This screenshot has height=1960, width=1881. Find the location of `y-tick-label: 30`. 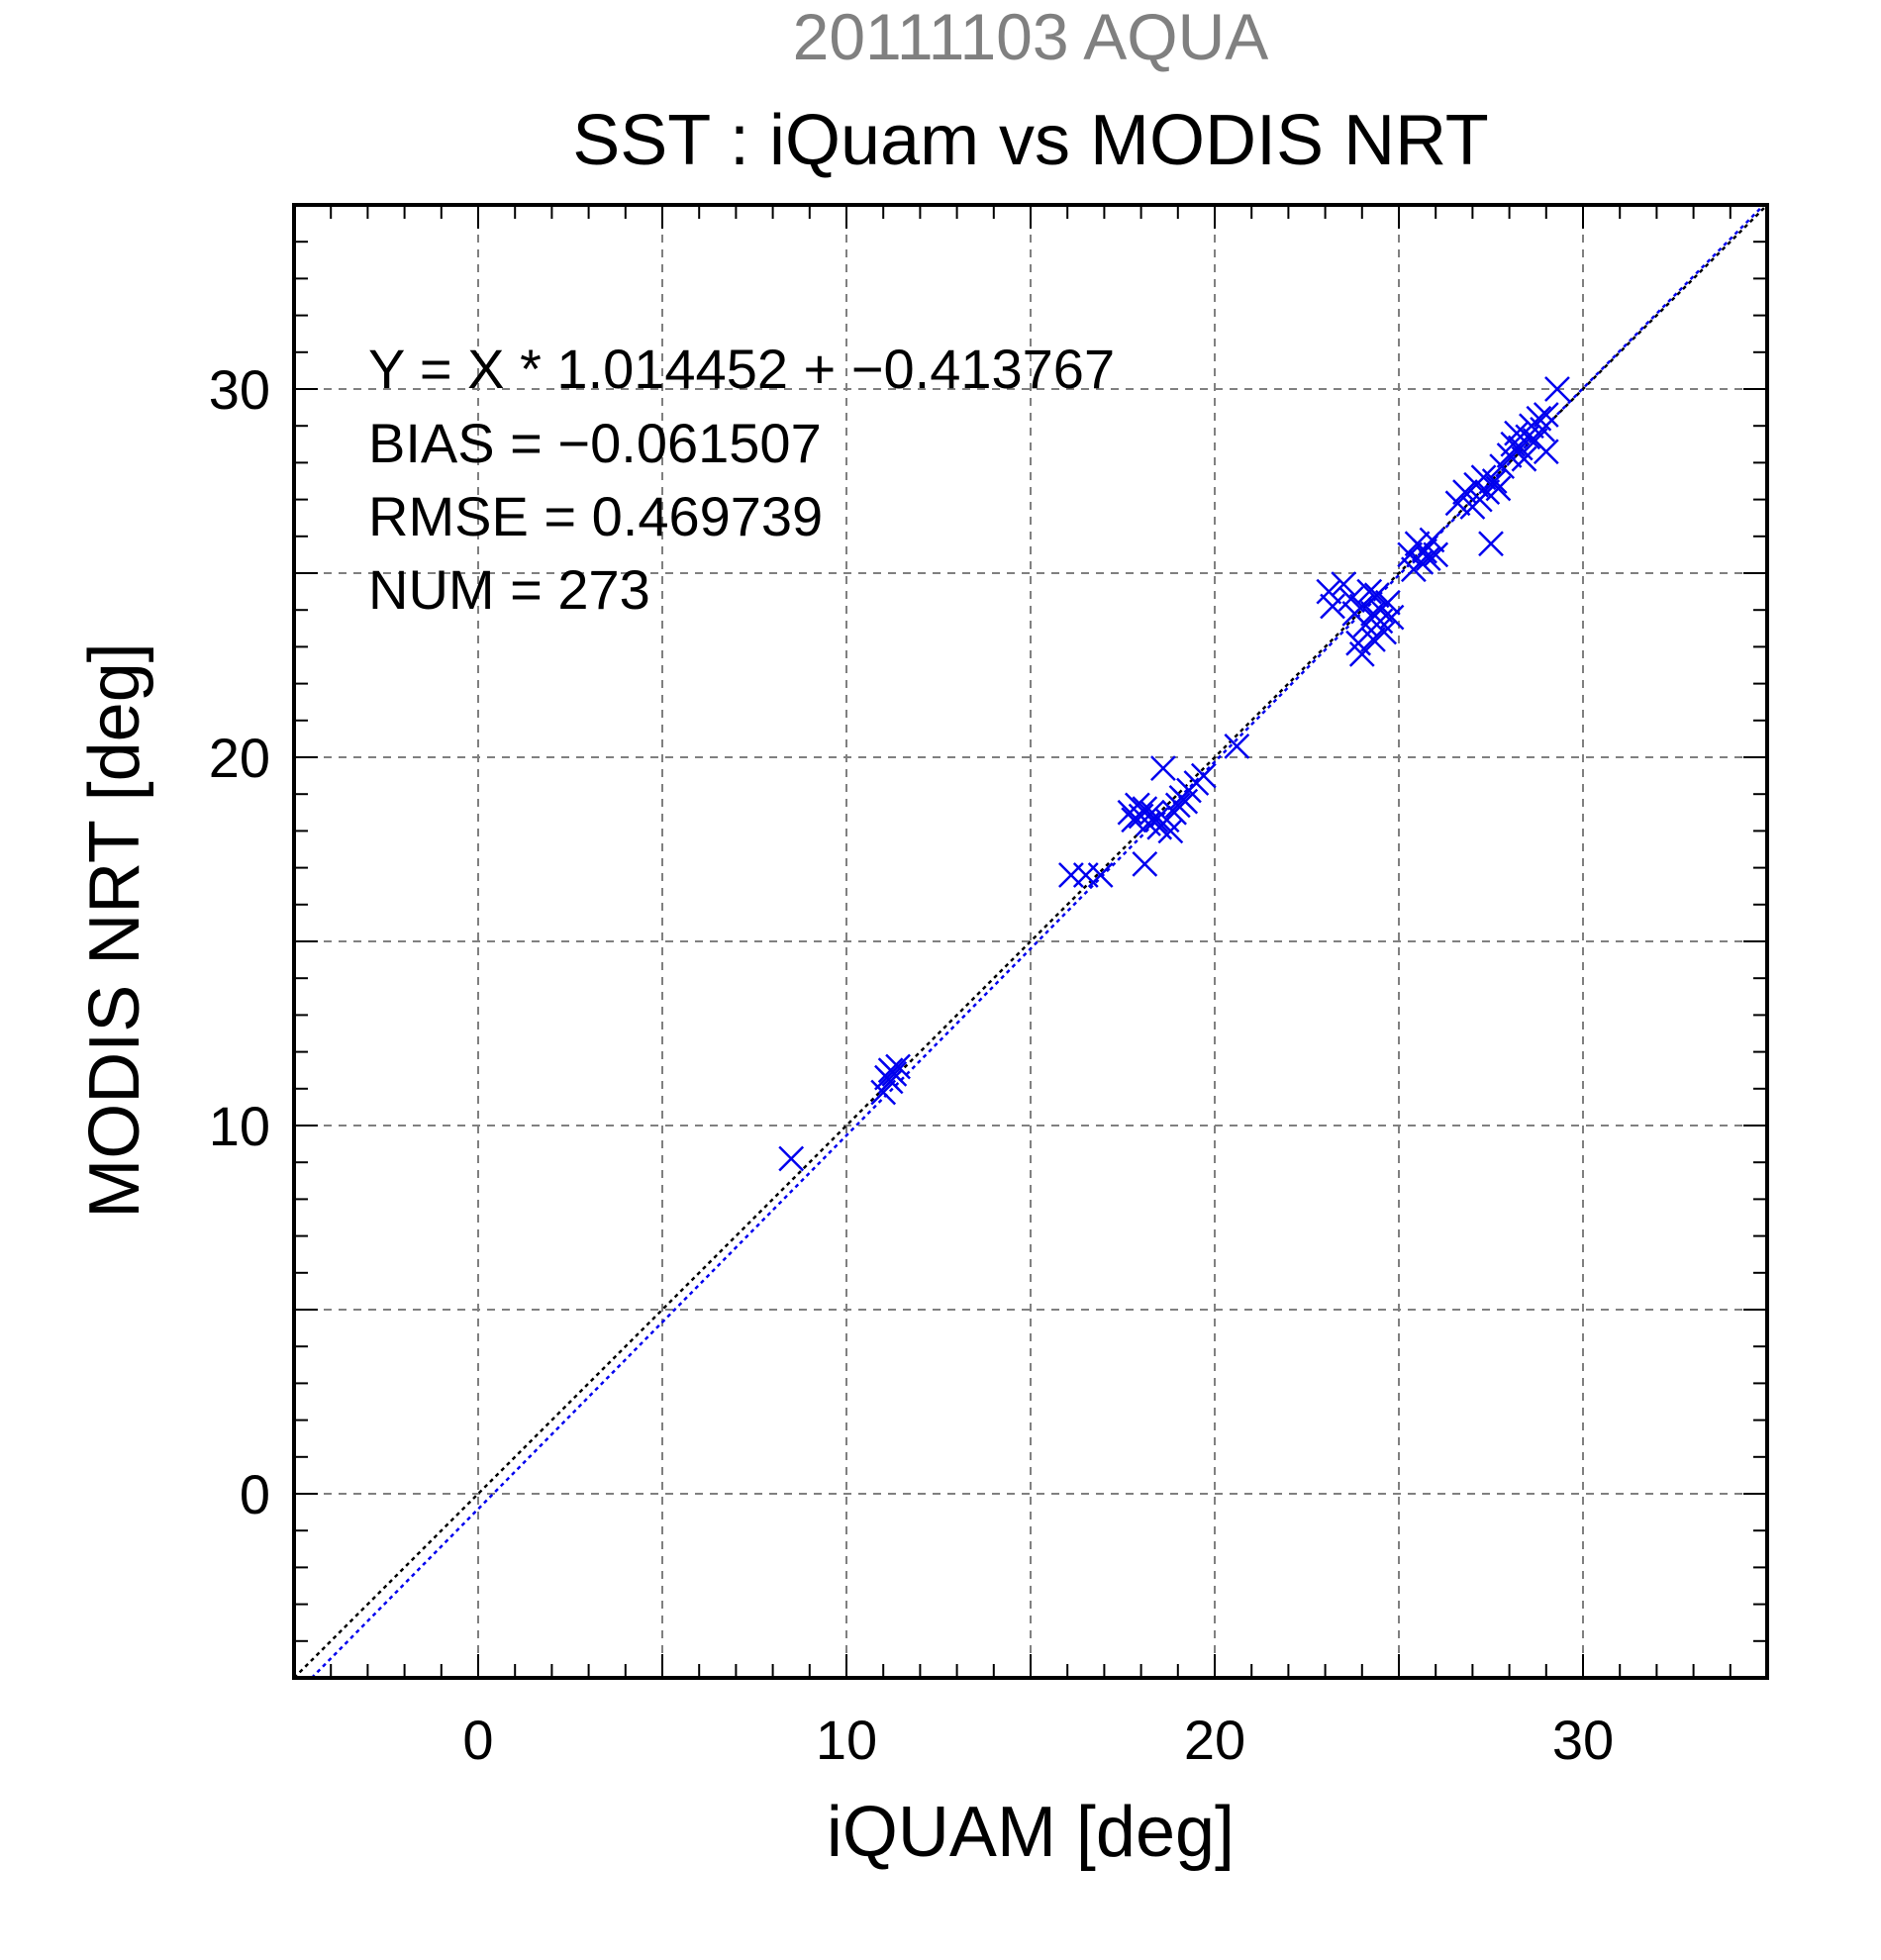

y-tick-label: 30 is located at coordinates (240, 389).